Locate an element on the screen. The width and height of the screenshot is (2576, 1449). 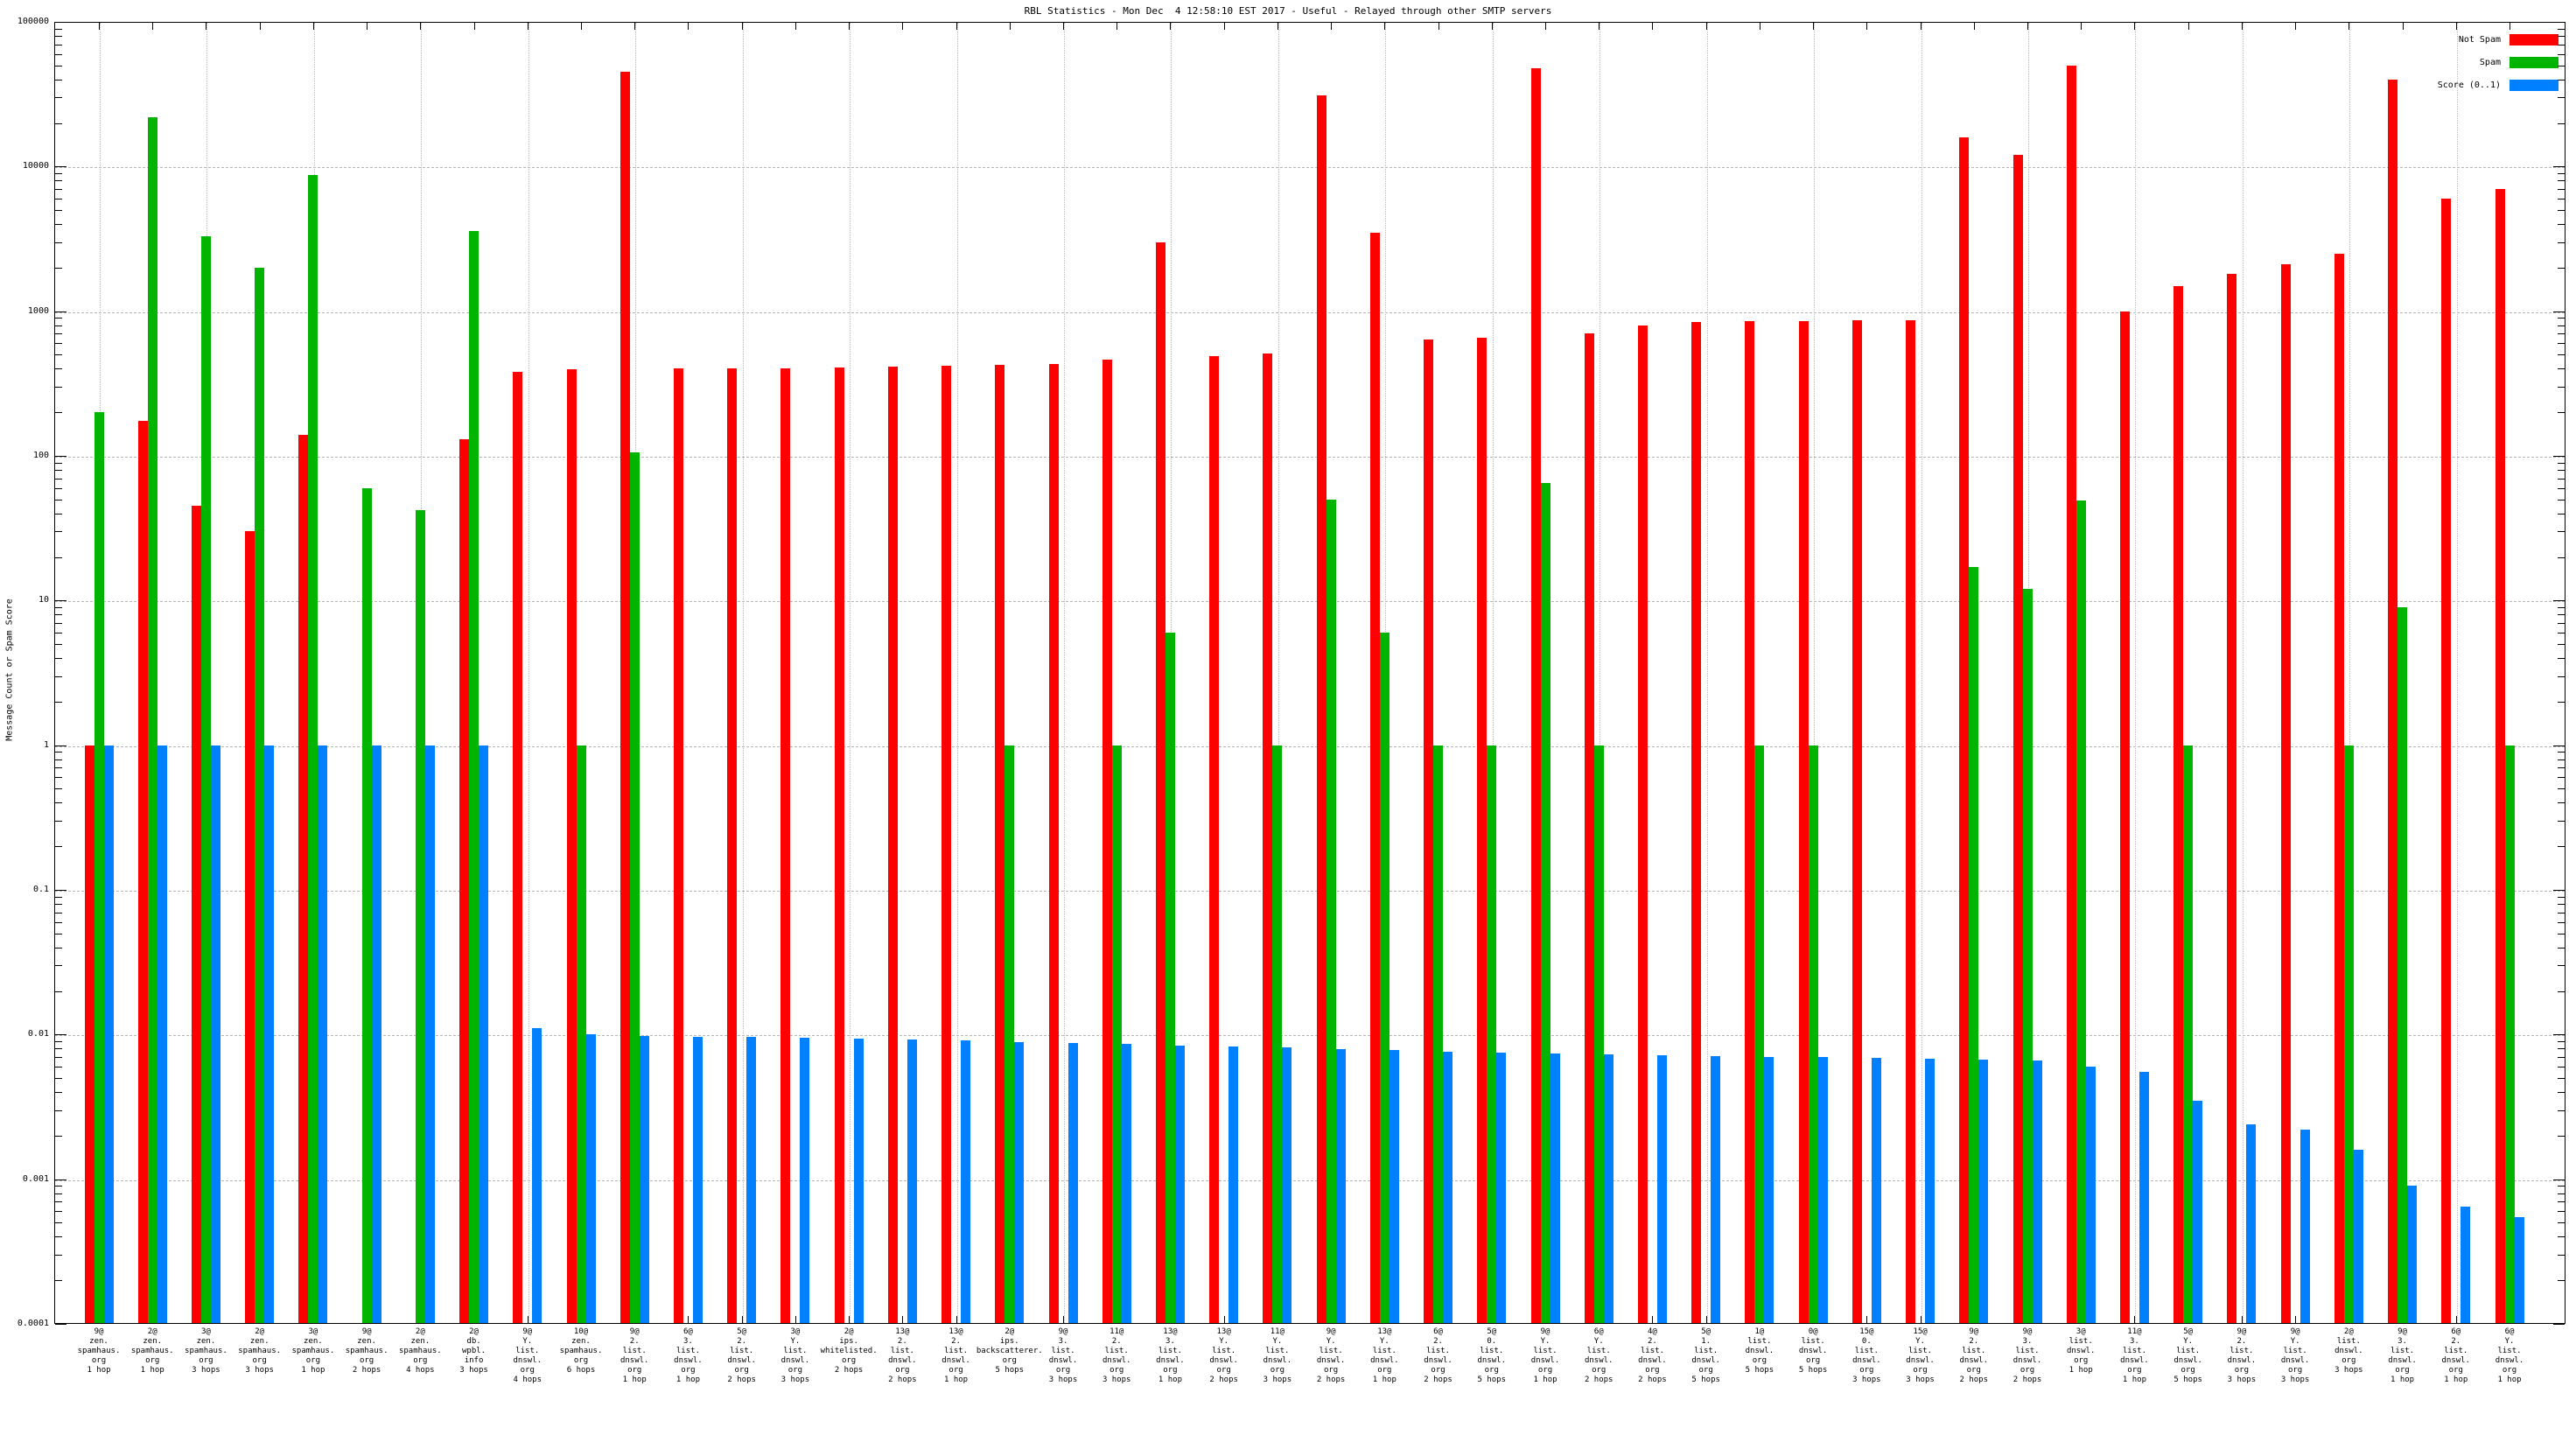
y-tick-label: 0.1 is located at coordinates (40, 889).